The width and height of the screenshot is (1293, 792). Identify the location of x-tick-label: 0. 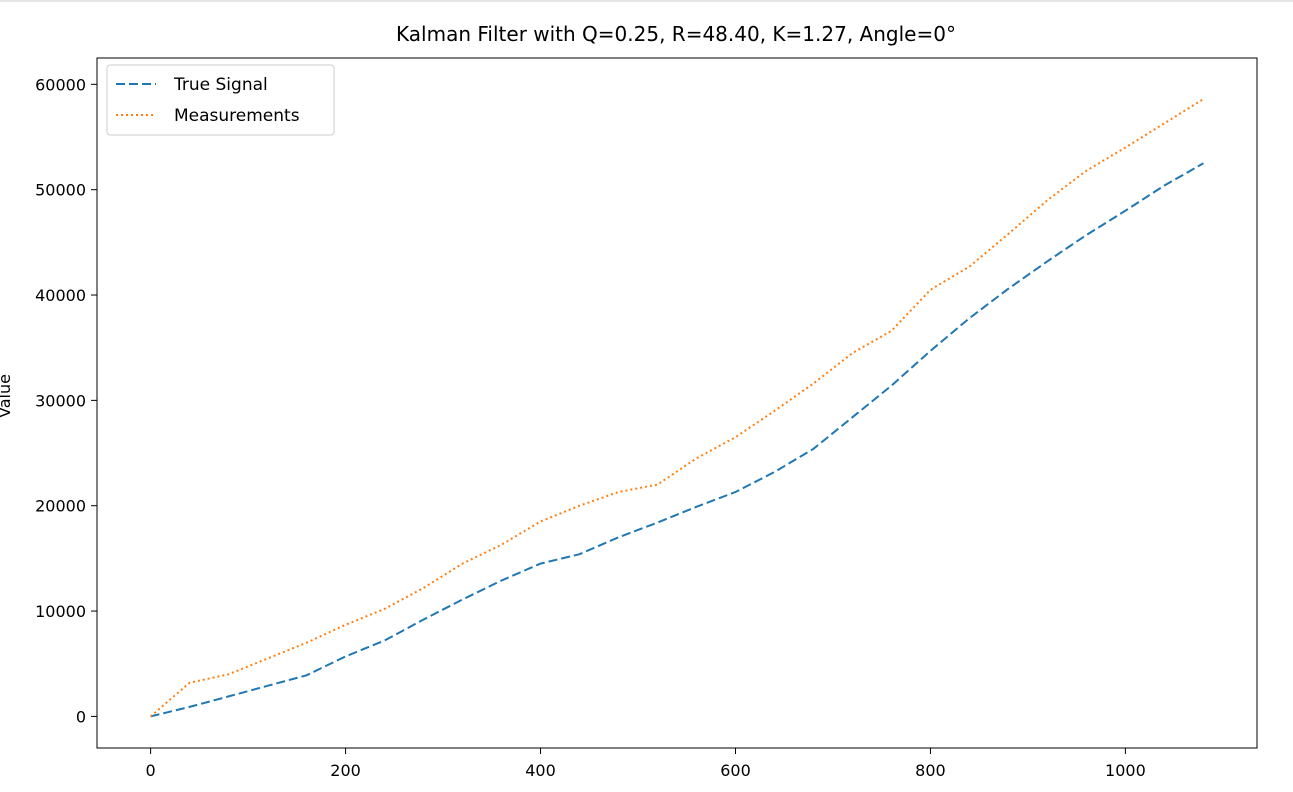
(151, 770).